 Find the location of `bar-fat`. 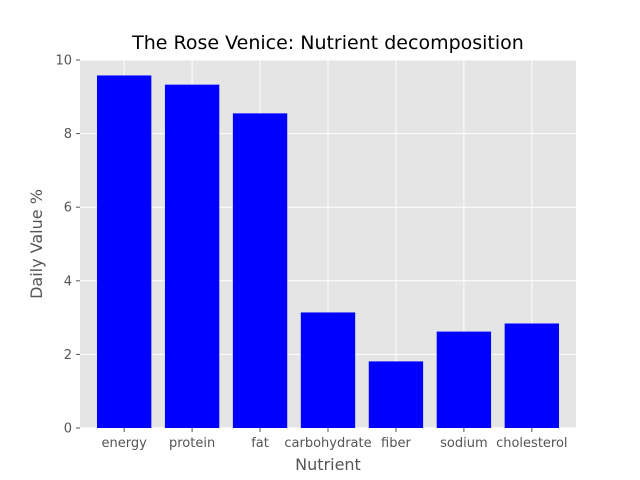

bar-fat is located at coordinates (260, 271).